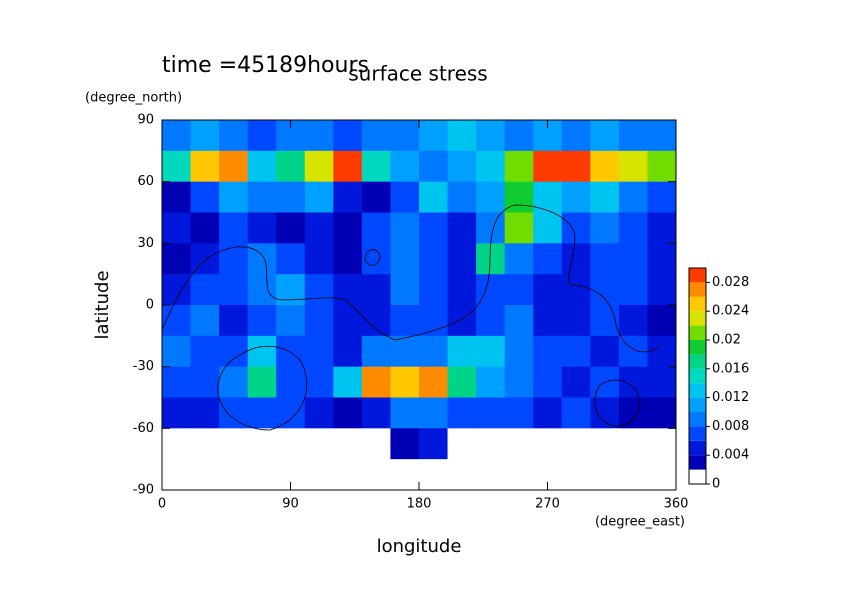 The width and height of the screenshot is (842, 599). What do you see at coordinates (730, 311) in the screenshot?
I see `colorbar-tick-label: 0.024` at bounding box center [730, 311].